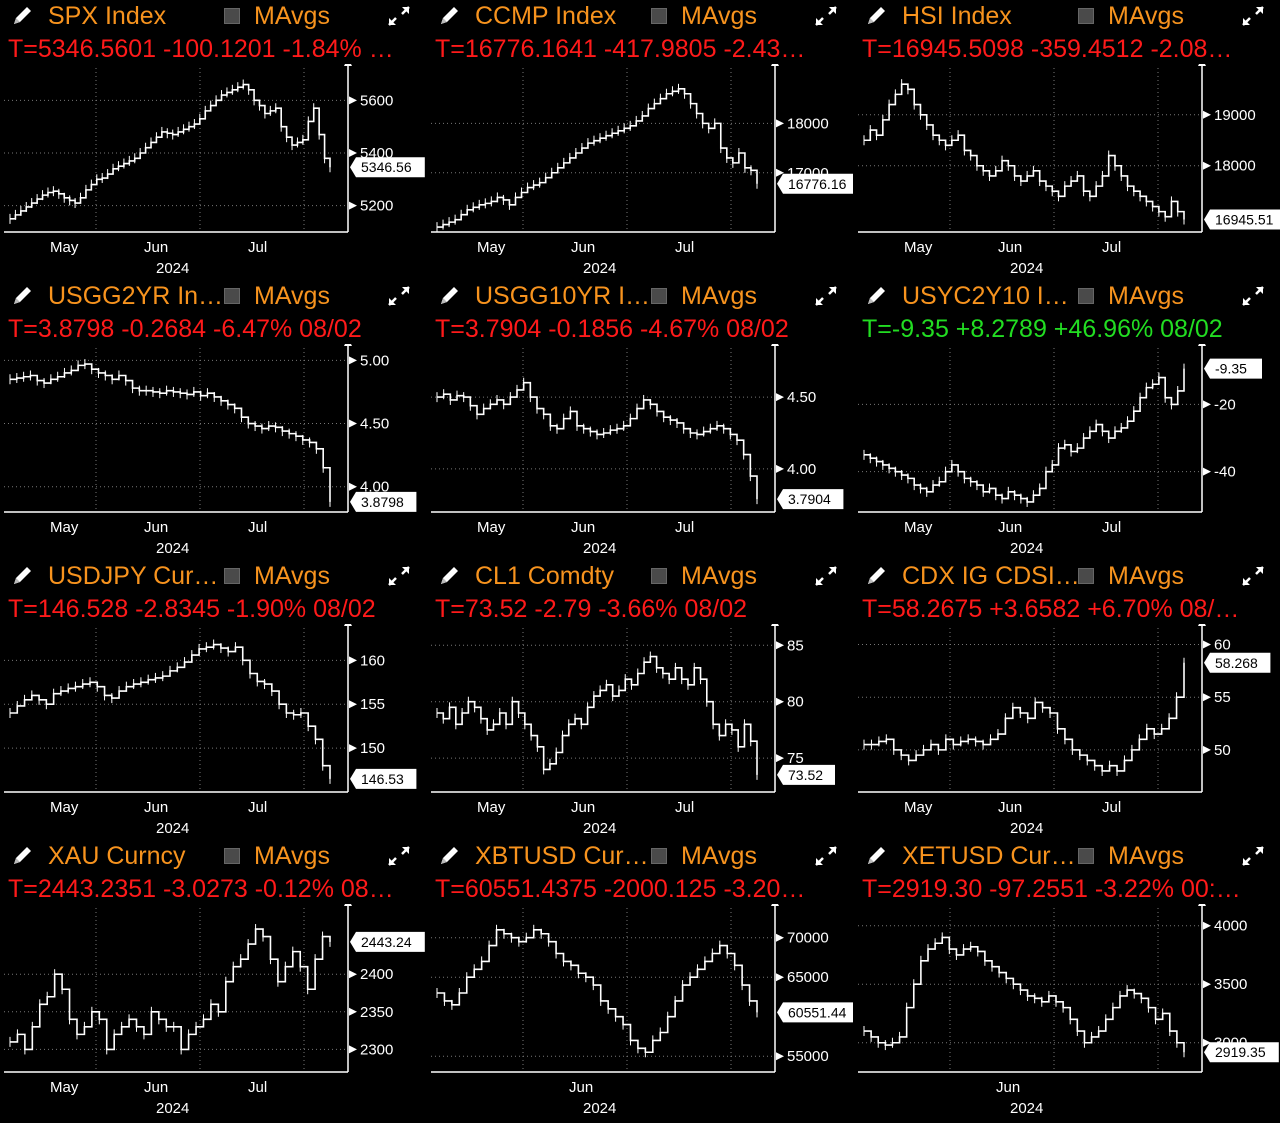  What do you see at coordinates (107, 16) in the screenshot?
I see `ticker-label: SPX Index` at bounding box center [107, 16].